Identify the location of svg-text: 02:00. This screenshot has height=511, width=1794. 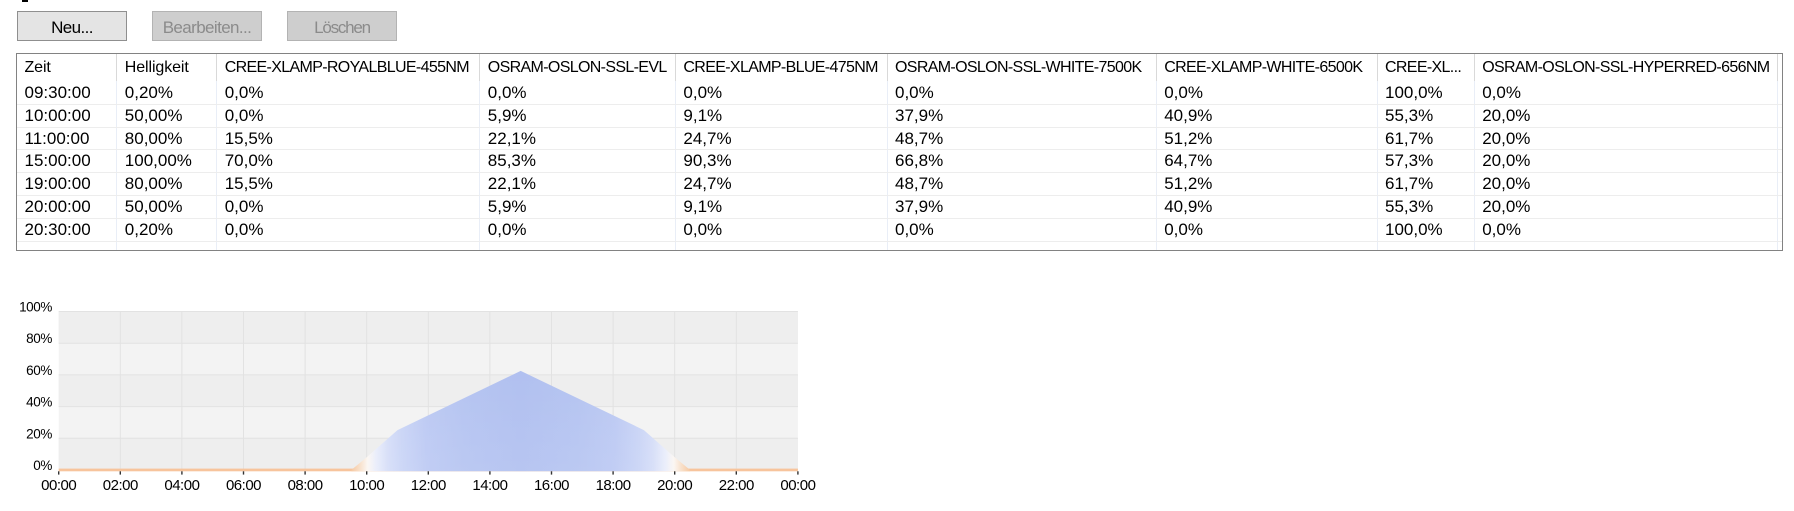
(120, 485).